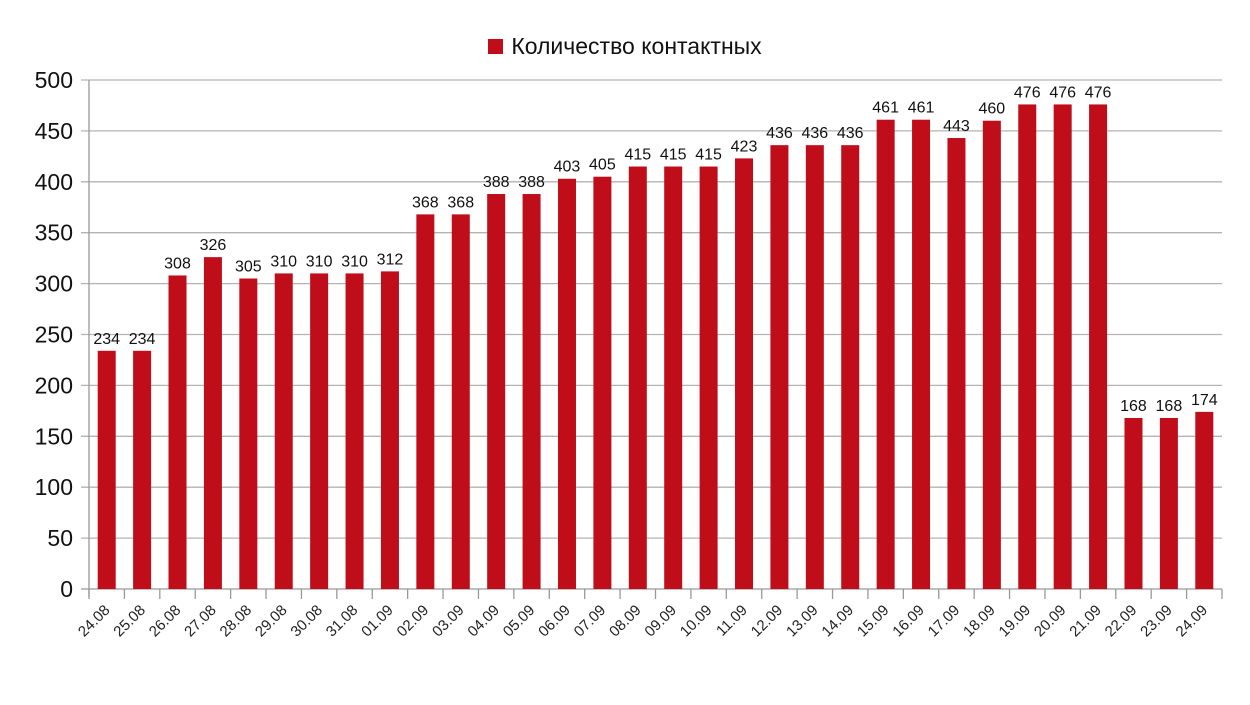  What do you see at coordinates (377, 621) in the screenshot?
I see `x-tick-label: 01.09` at bounding box center [377, 621].